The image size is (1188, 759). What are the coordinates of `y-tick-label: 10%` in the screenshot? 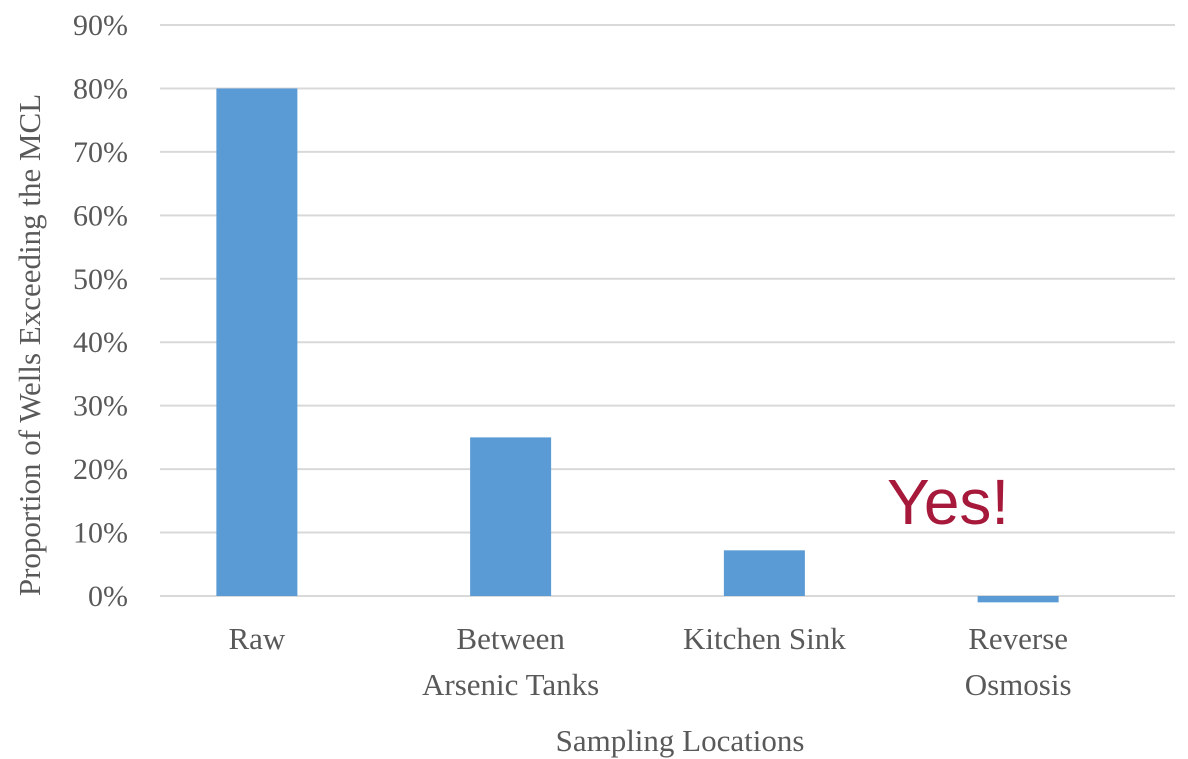 It's located at (100, 533).